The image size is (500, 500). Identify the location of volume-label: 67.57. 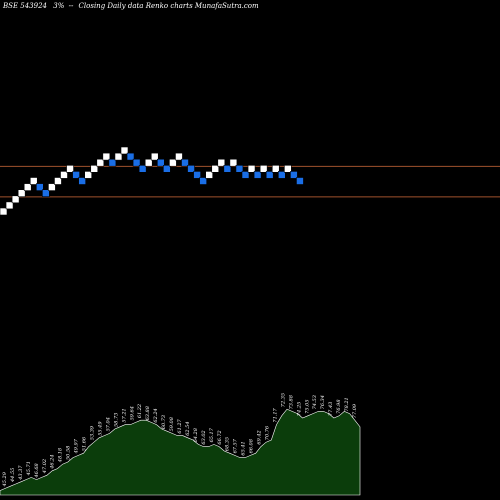
(236, 445).